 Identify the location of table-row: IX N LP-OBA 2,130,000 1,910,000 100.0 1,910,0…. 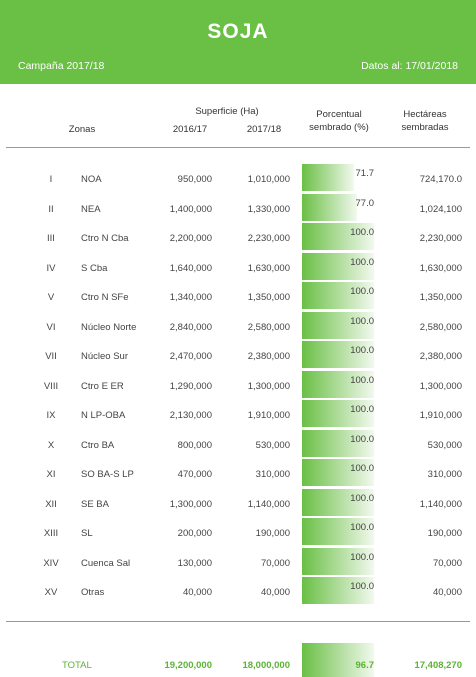
(238, 414).